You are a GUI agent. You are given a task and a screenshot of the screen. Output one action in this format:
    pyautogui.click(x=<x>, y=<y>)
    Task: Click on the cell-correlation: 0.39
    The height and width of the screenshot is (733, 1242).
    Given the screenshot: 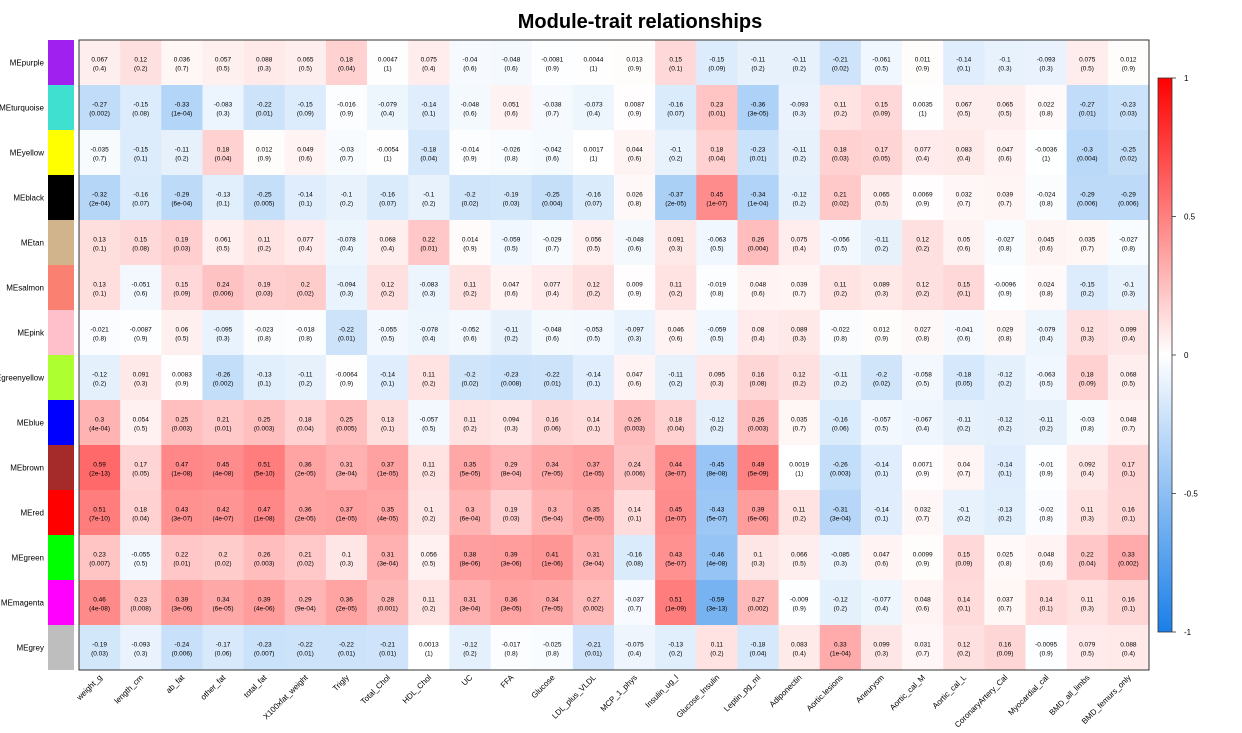 What is the action you would take?
    pyautogui.click(x=264, y=600)
    